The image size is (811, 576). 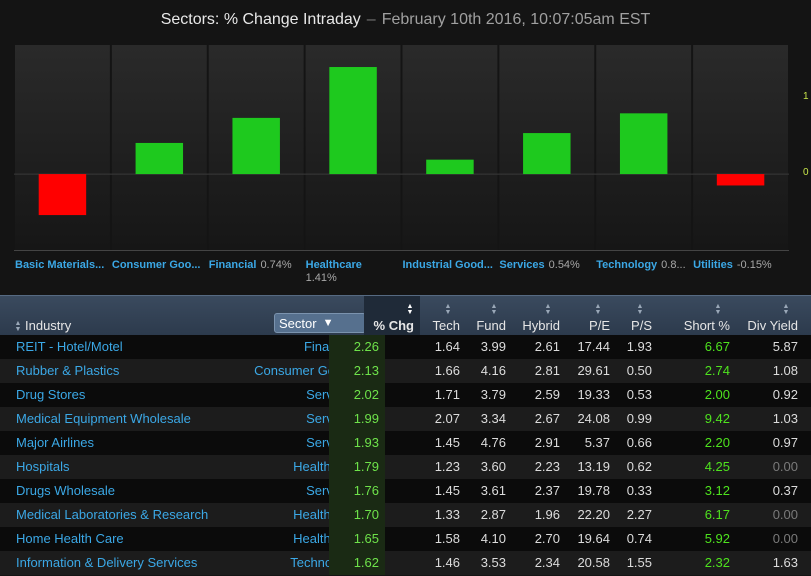 What do you see at coordinates (785, 442) in the screenshot?
I see `div-cell: 0.97` at bounding box center [785, 442].